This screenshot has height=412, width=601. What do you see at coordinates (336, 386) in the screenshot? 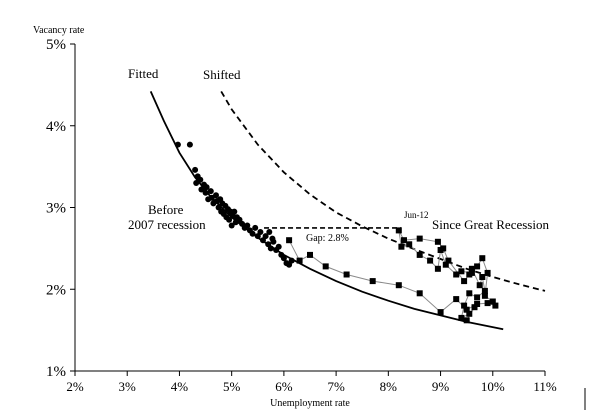
I see `x-tick-label: 7%` at bounding box center [336, 386].